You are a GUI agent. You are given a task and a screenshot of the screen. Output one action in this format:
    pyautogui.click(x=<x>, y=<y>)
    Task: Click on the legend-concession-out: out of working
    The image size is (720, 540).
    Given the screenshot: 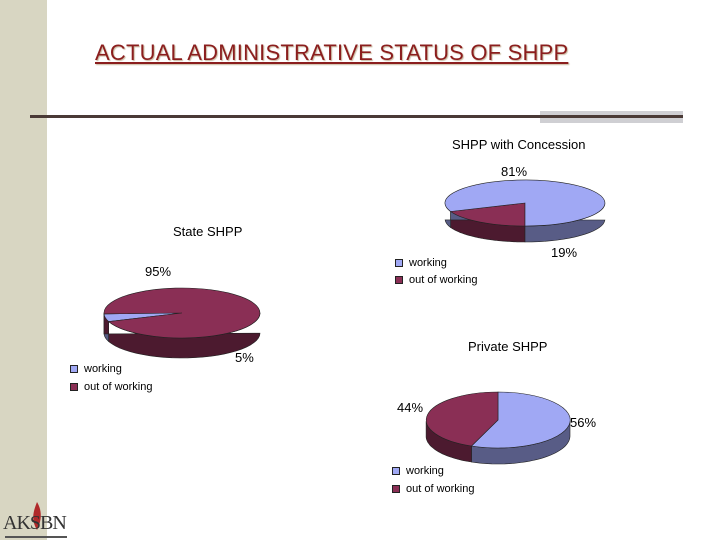 What is the action you would take?
    pyautogui.click(x=436, y=280)
    